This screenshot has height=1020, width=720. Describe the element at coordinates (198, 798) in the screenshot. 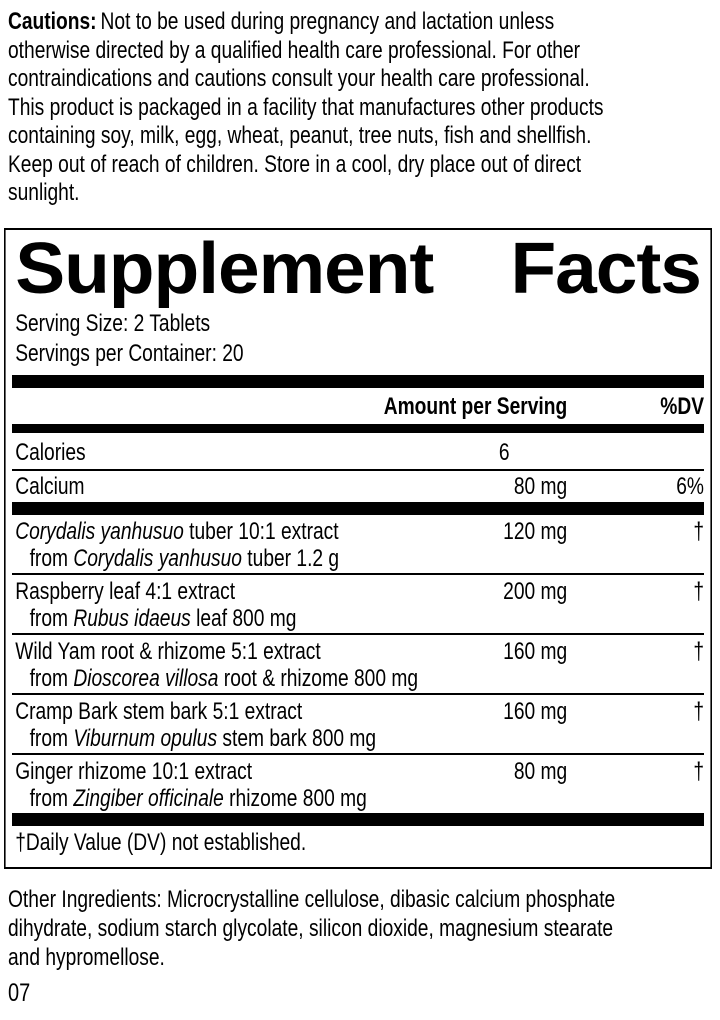

I see `ingredient-source: from Zingiber officinale rhizome 800 mg` at that location.